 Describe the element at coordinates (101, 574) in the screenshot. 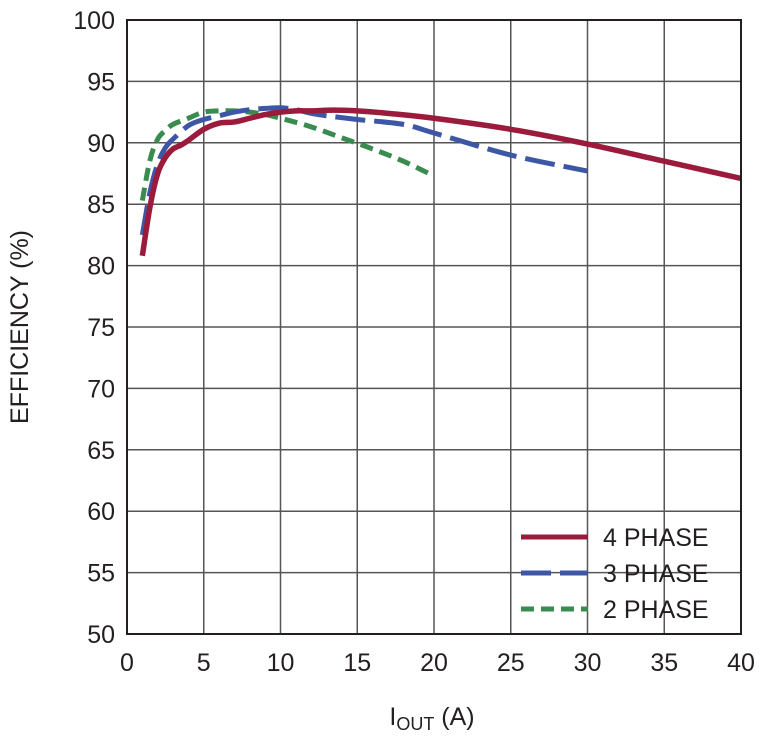

I see `y-tick-label: 55` at that location.